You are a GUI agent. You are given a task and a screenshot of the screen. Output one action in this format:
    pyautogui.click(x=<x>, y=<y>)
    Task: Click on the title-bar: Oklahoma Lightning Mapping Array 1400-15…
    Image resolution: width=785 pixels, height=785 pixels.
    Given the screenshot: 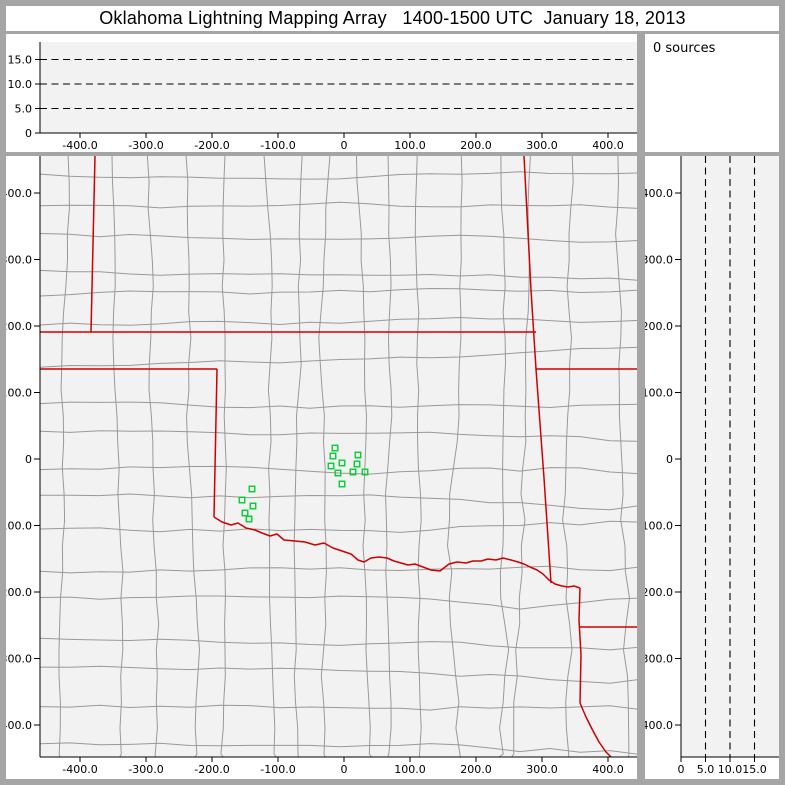 What is the action you would take?
    pyautogui.click(x=392, y=18)
    